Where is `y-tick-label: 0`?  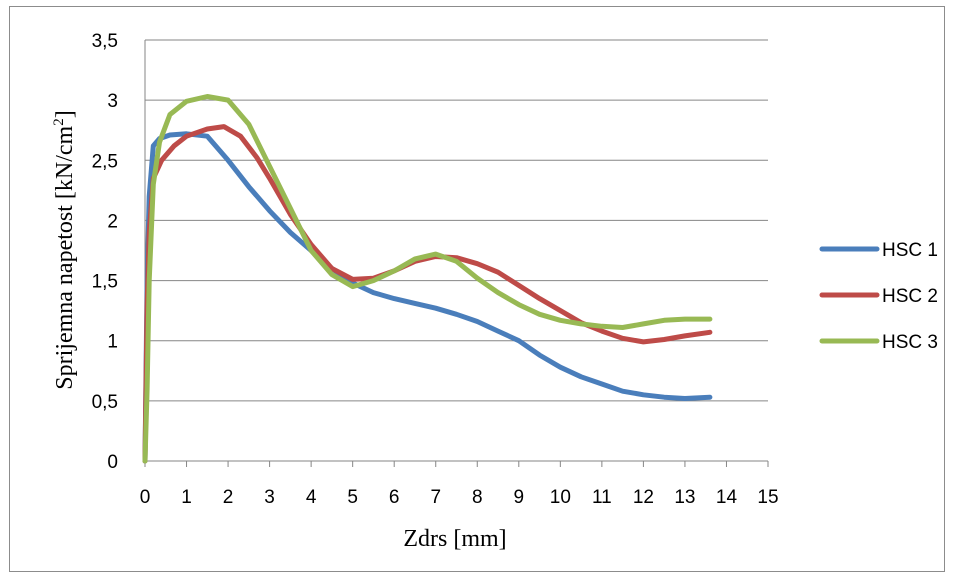 y-tick-label: 0 is located at coordinates (112, 462).